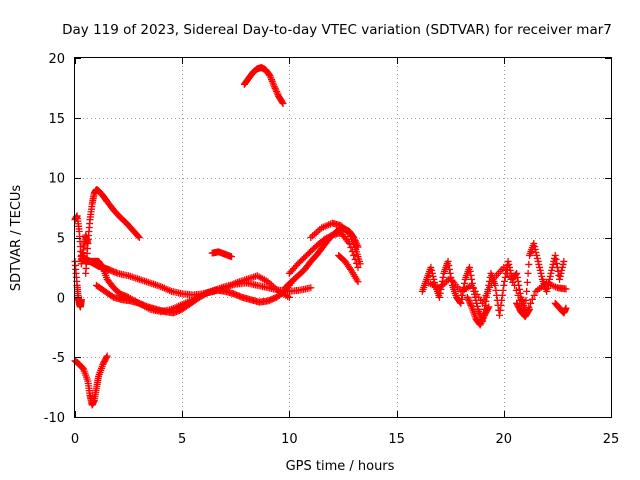 Image resolution: width=640 pixels, height=480 pixels. What do you see at coordinates (182, 439) in the screenshot?
I see `x-tick-label: 5` at bounding box center [182, 439].